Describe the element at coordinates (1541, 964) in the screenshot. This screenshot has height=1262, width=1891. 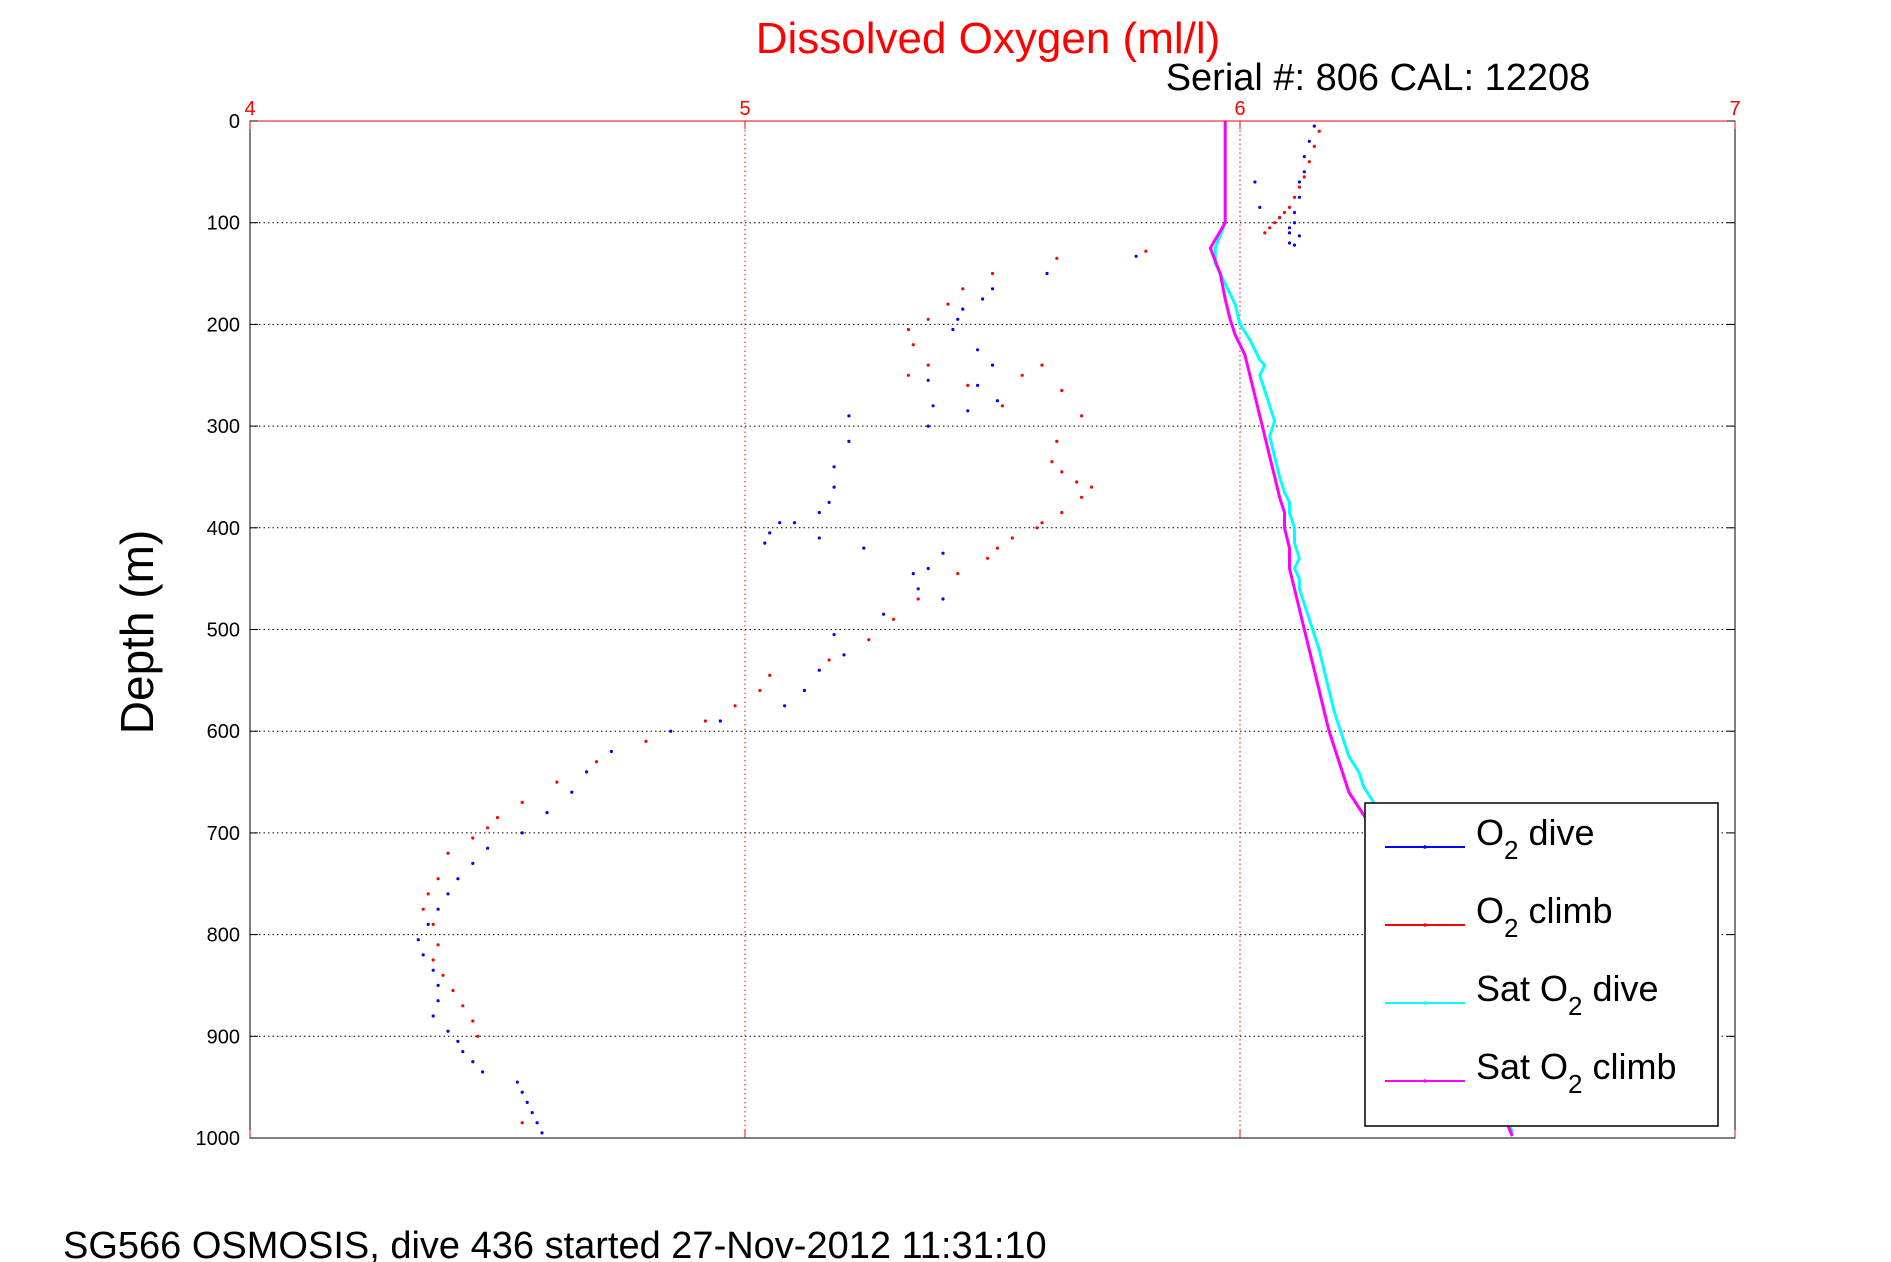
I see `legend-box` at that location.